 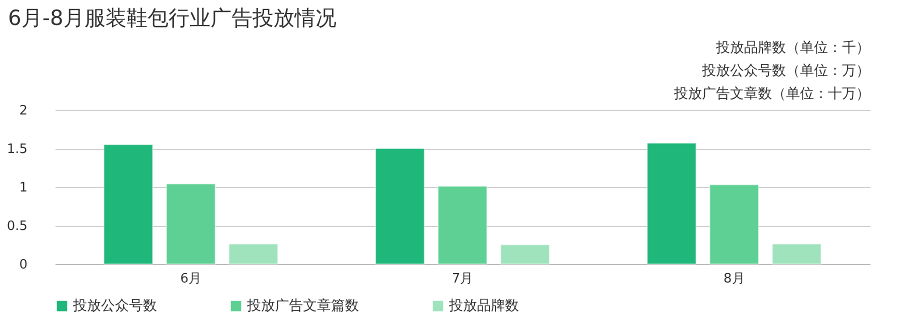 What do you see at coordinates (792, 48) in the screenshot?
I see `text: 投放品牌数（单位：千）` at bounding box center [792, 48].